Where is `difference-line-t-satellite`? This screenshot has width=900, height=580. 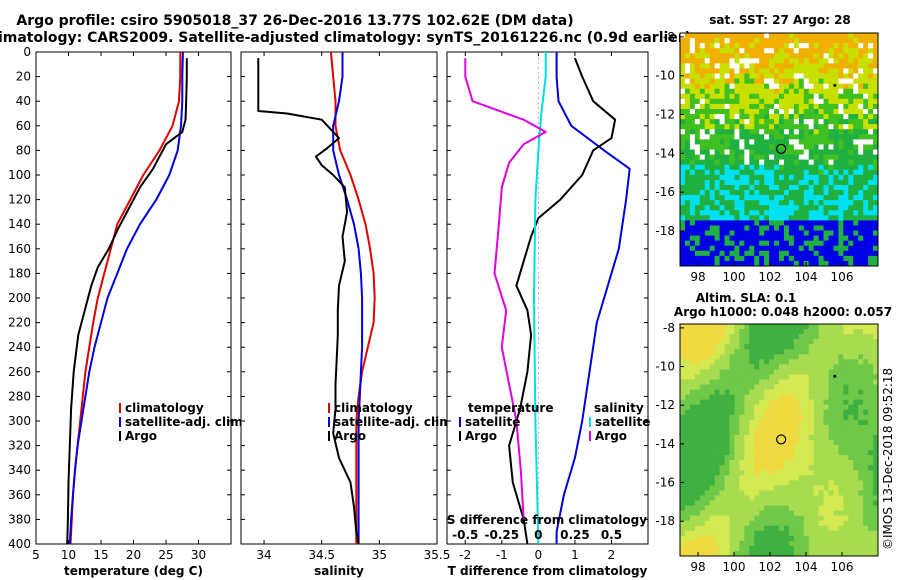 difference-line-t-satellite is located at coordinates (593, 298).